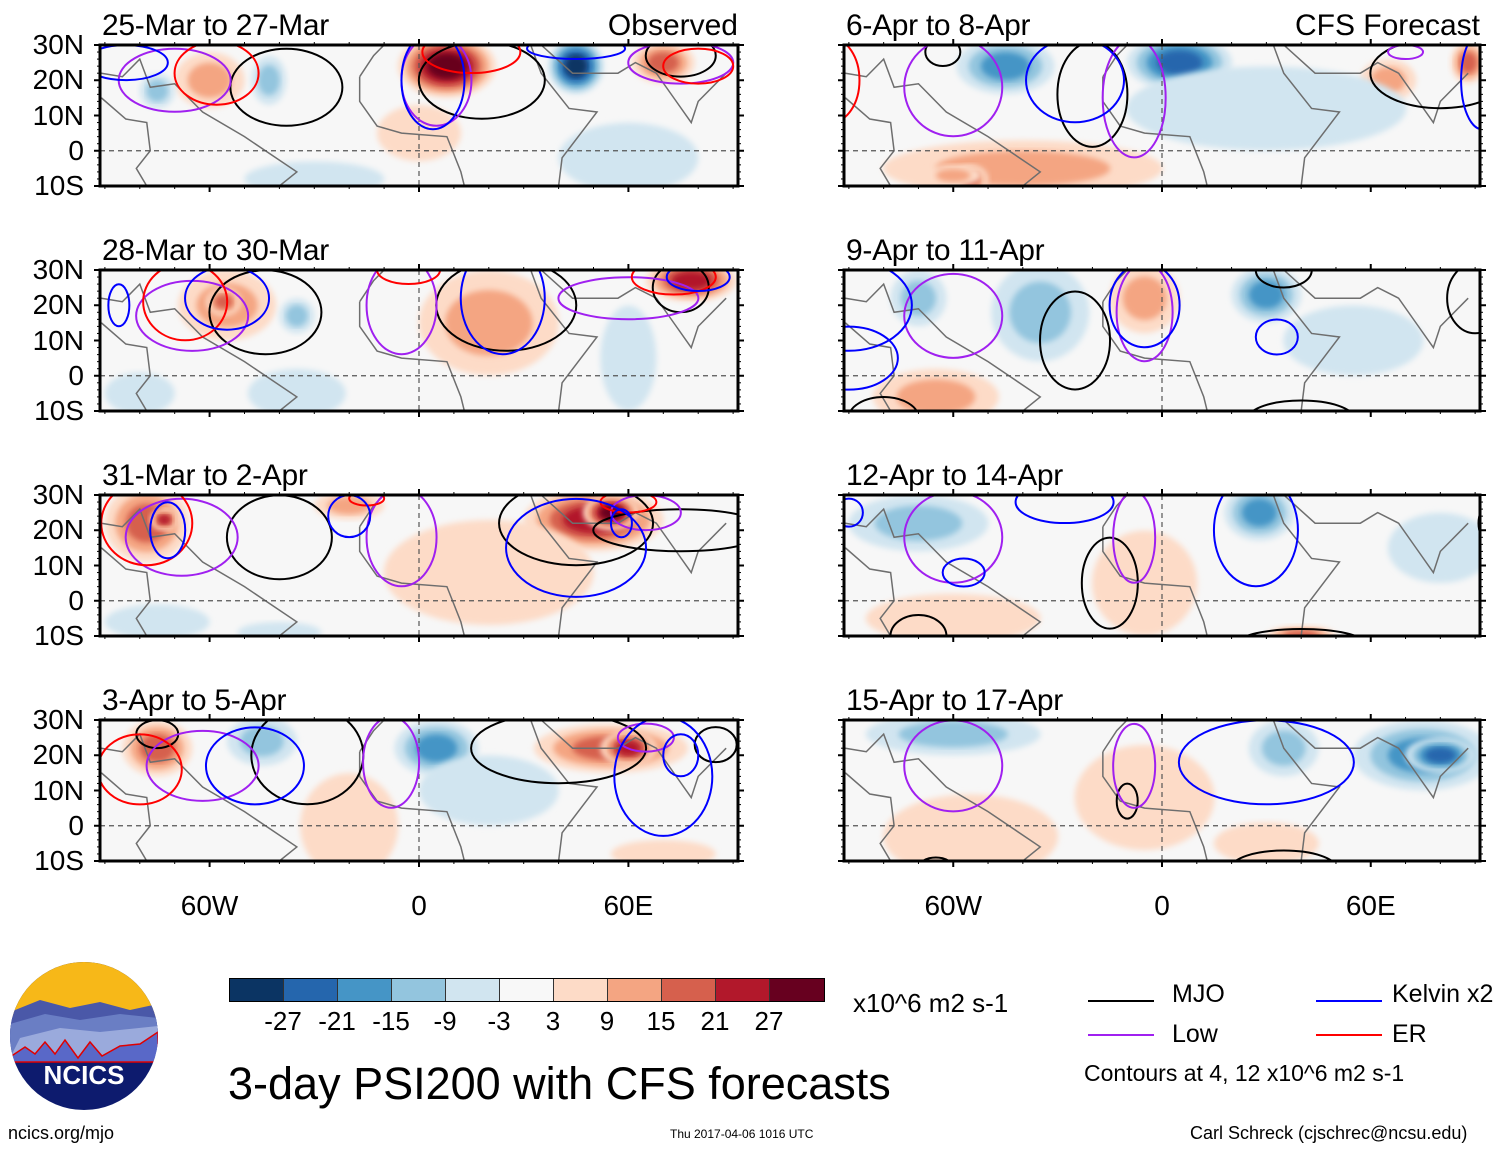  I want to click on footer-url: ncics.org/mjo, so click(61, 1133).